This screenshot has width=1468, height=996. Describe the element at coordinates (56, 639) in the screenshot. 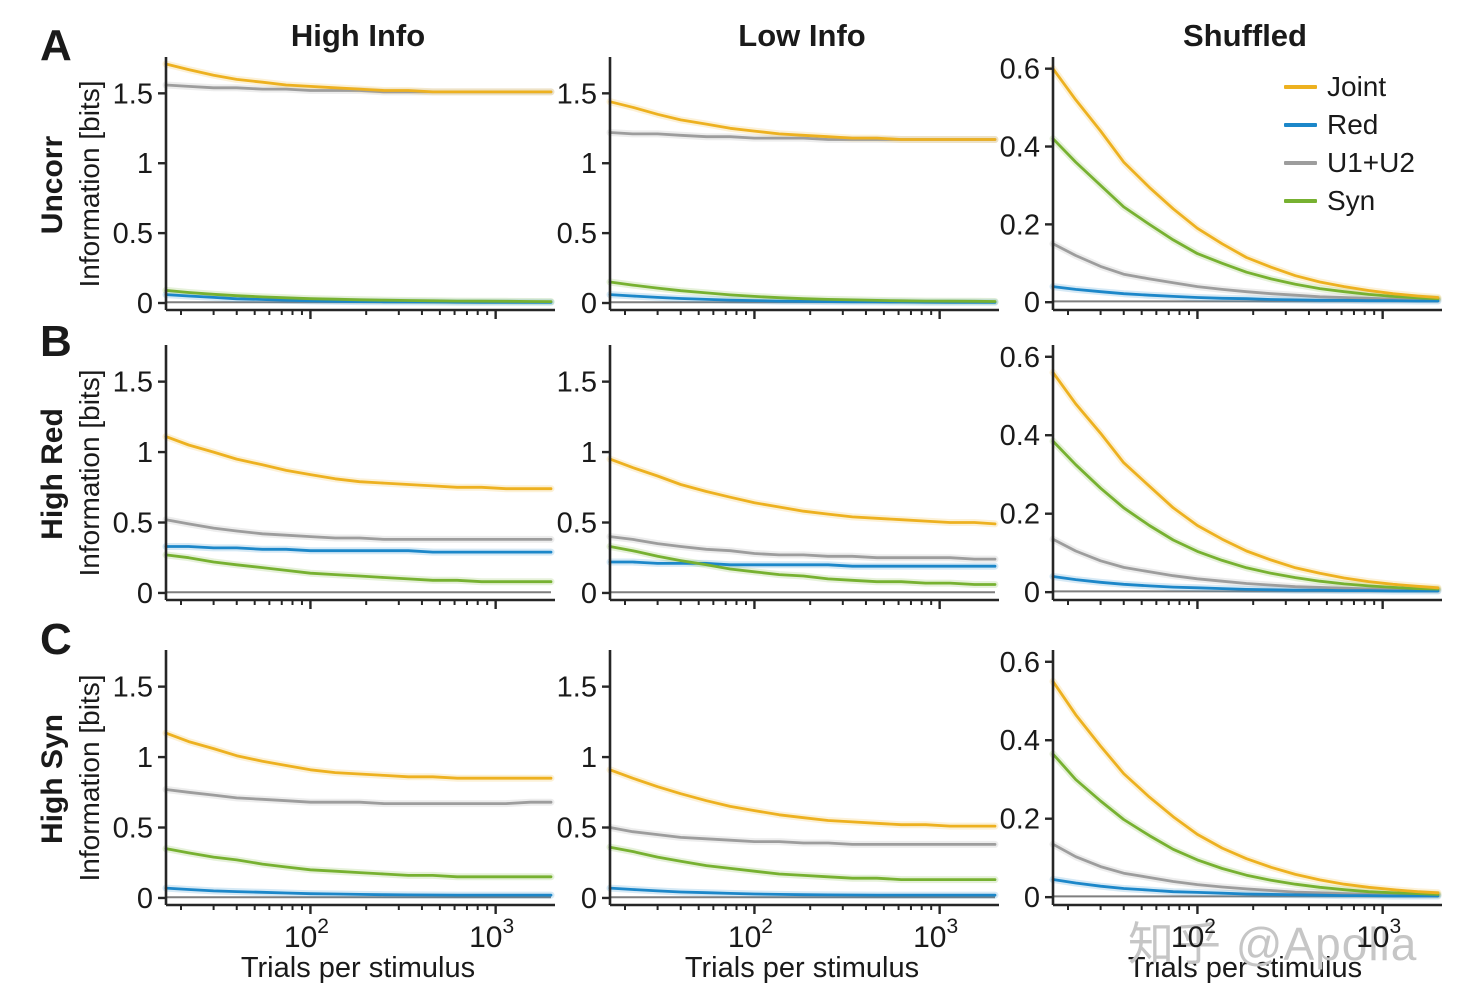

I see `panel-letter-c: C` at that location.